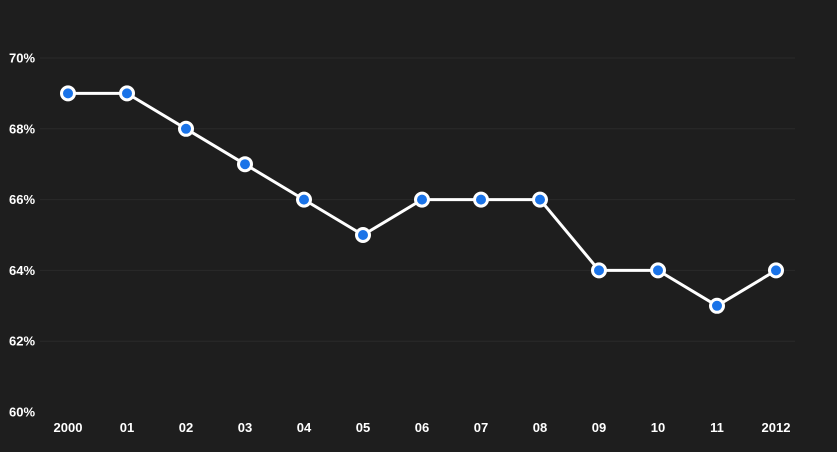 The height and width of the screenshot is (452, 837). What do you see at coordinates (540, 427) in the screenshot?
I see `x-tick-label: 08` at bounding box center [540, 427].